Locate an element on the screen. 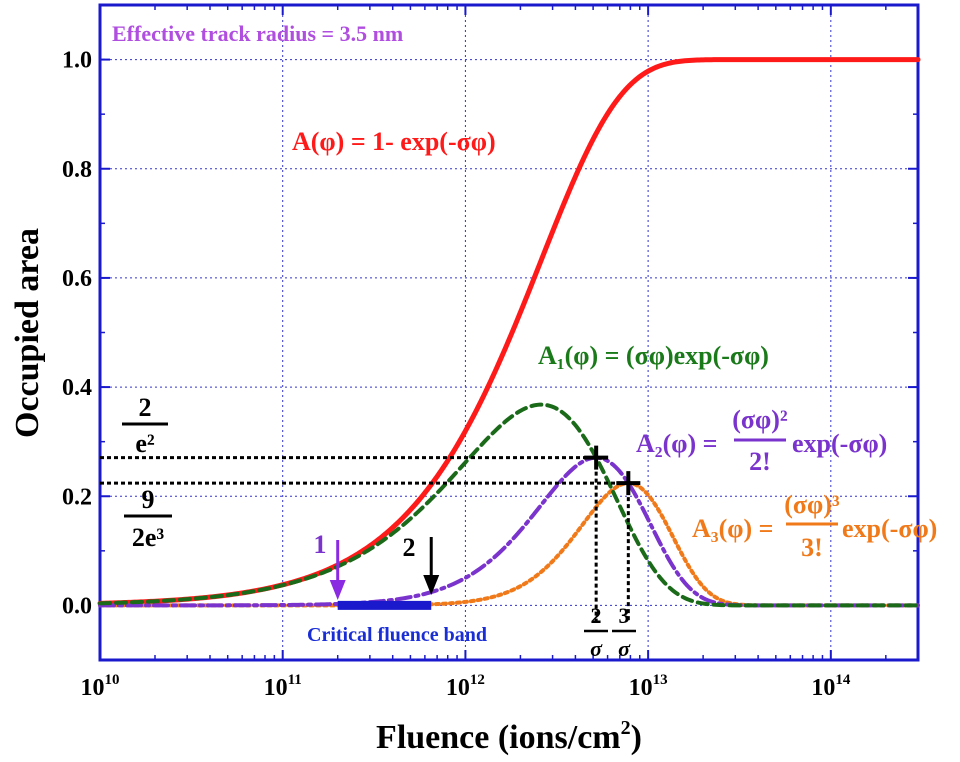 This screenshot has width=960, height=762. x-axis-label: Fluence (ions/cm2) is located at coordinates (509, 736).